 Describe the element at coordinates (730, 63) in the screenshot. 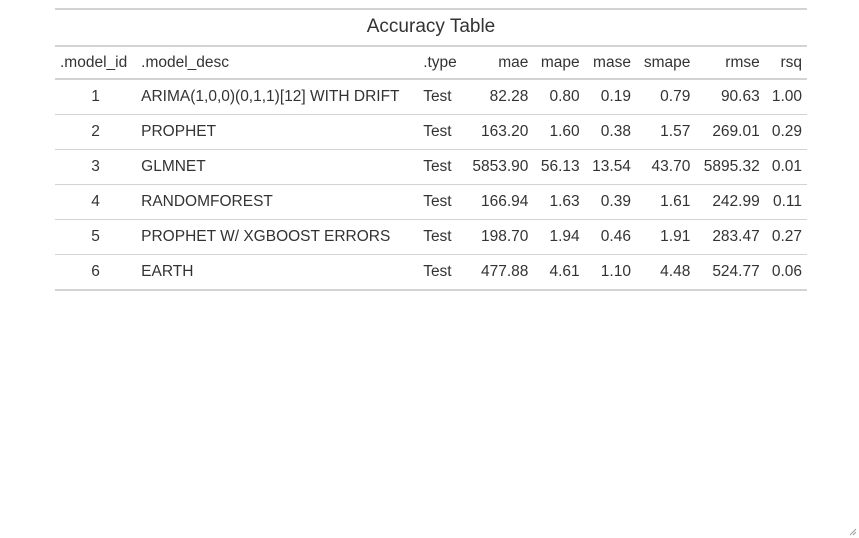

I see `column-header-rmse: rmse` at that location.